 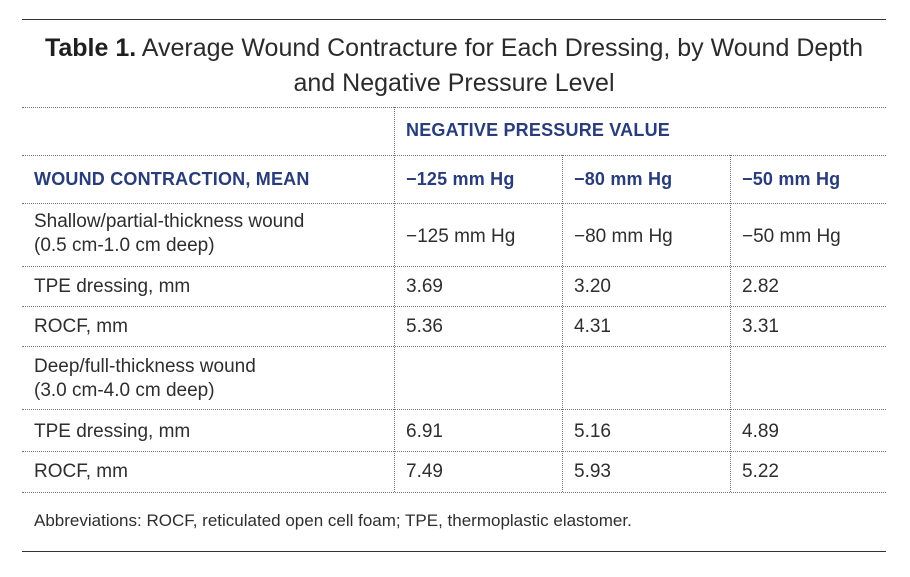 What do you see at coordinates (592, 431) in the screenshot?
I see `table-cell: 5.16` at bounding box center [592, 431].